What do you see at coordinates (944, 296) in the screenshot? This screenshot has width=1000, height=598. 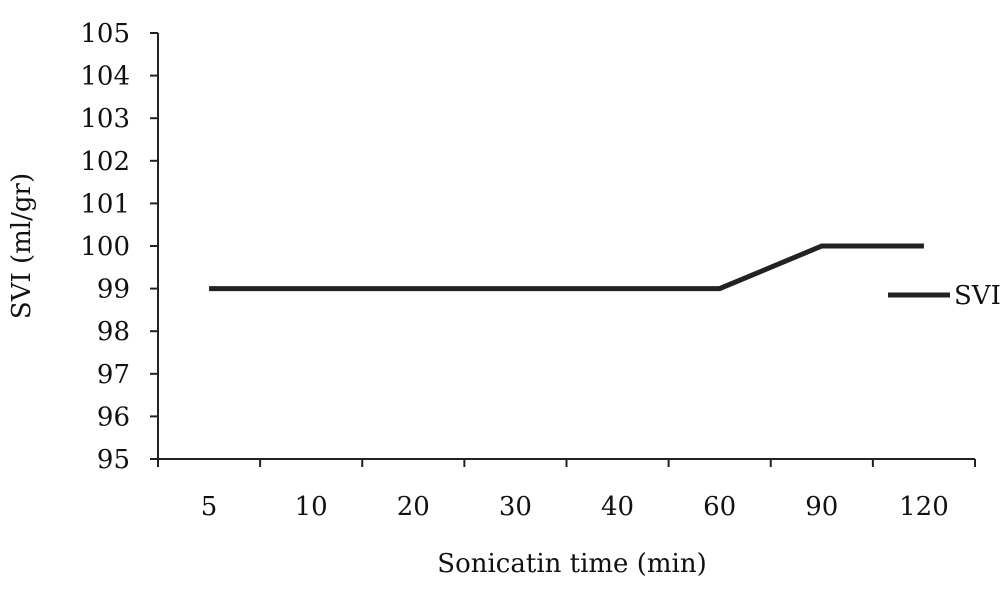 I see `legend: SVI` at bounding box center [944, 296].